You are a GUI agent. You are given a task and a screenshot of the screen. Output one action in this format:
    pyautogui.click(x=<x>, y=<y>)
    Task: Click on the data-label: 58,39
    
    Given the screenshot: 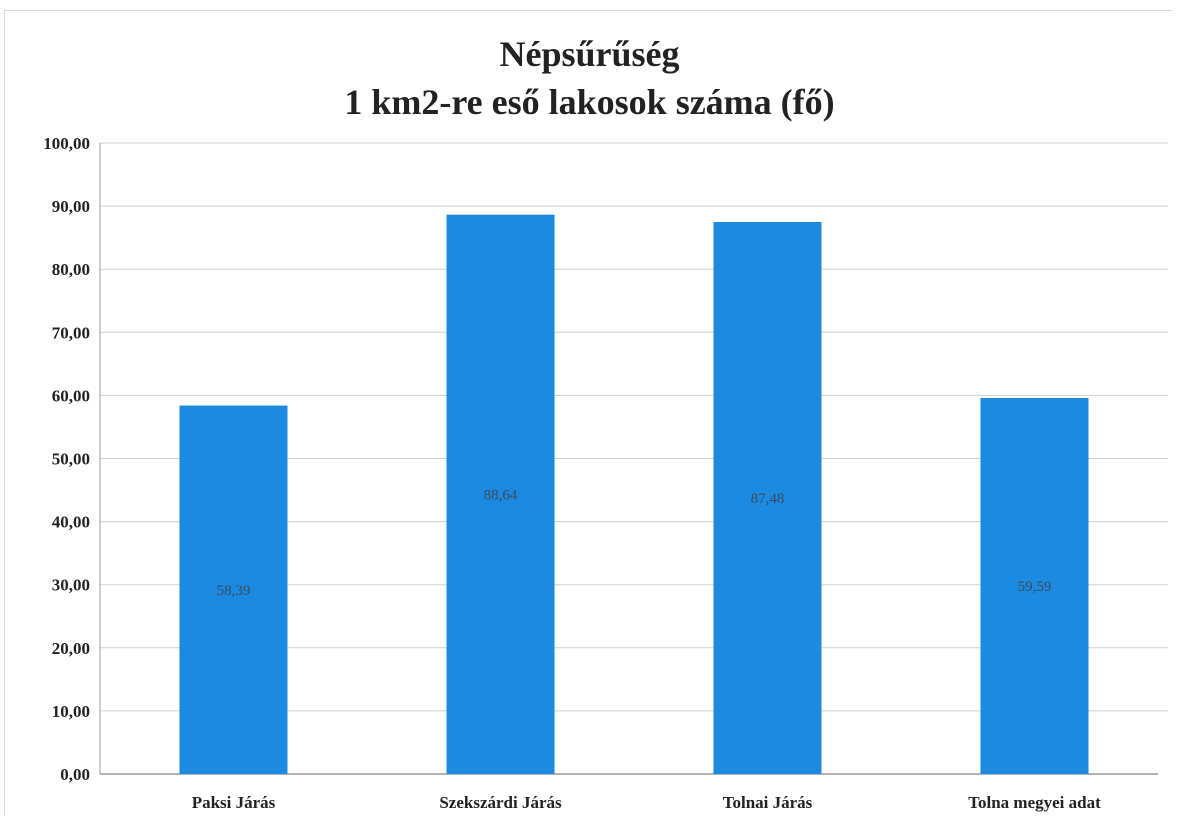 What is the action you would take?
    pyautogui.click(x=234, y=591)
    